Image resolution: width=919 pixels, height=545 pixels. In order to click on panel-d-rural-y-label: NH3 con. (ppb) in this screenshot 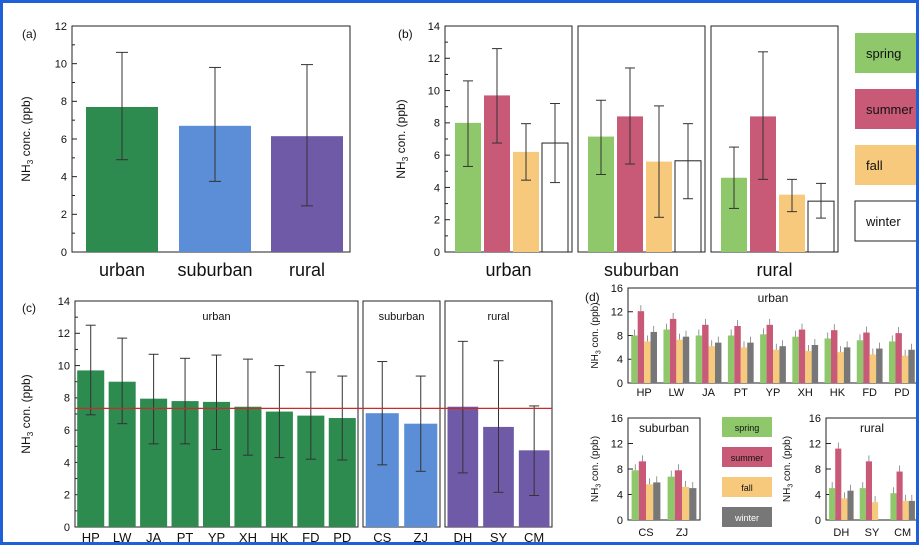, I will do `click(788, 469)`.